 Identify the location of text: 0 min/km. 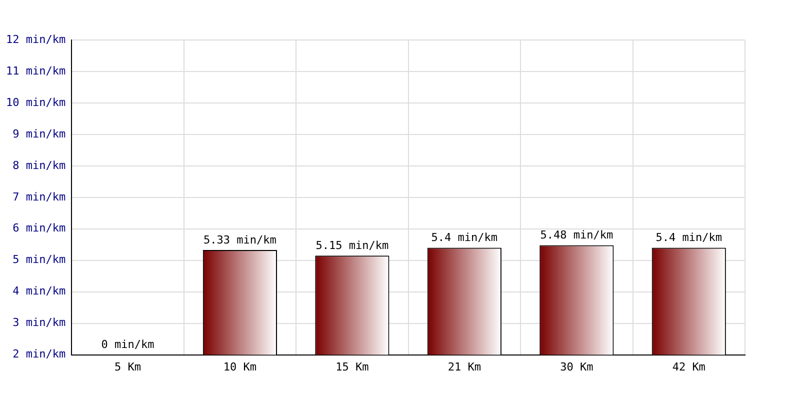
(127, 345).